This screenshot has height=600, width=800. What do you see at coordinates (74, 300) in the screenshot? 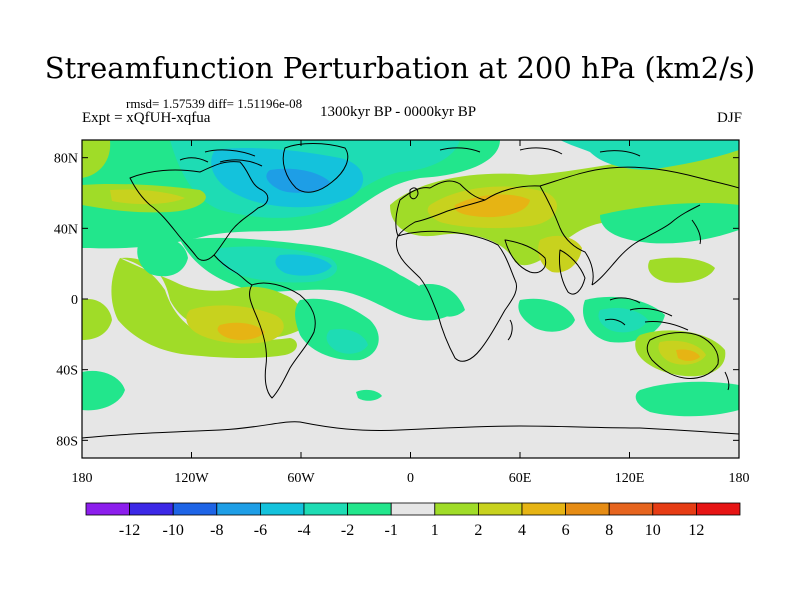
I see `y-tick-label: 0` at bounding box center [74, 300].